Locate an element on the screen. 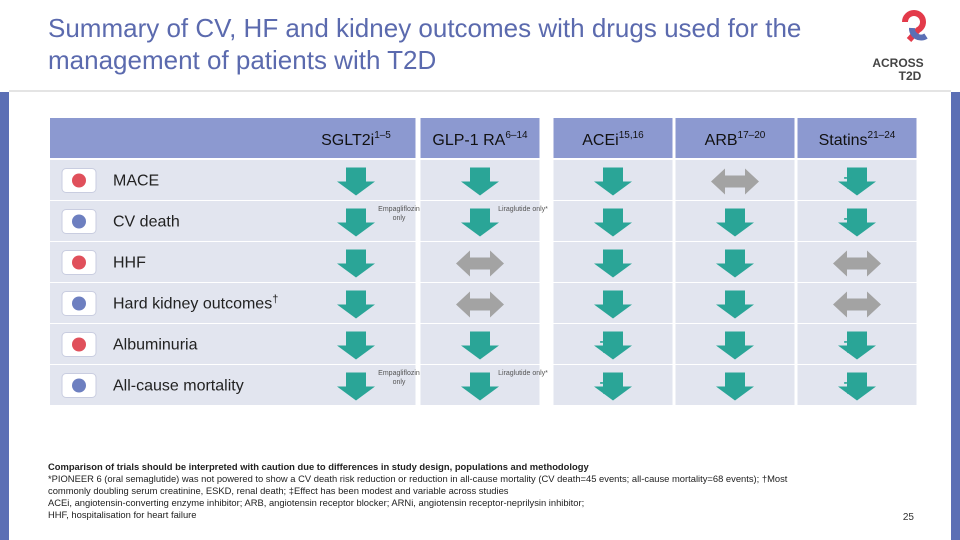  logo-text: T2D is located at coordinates (910, 76).